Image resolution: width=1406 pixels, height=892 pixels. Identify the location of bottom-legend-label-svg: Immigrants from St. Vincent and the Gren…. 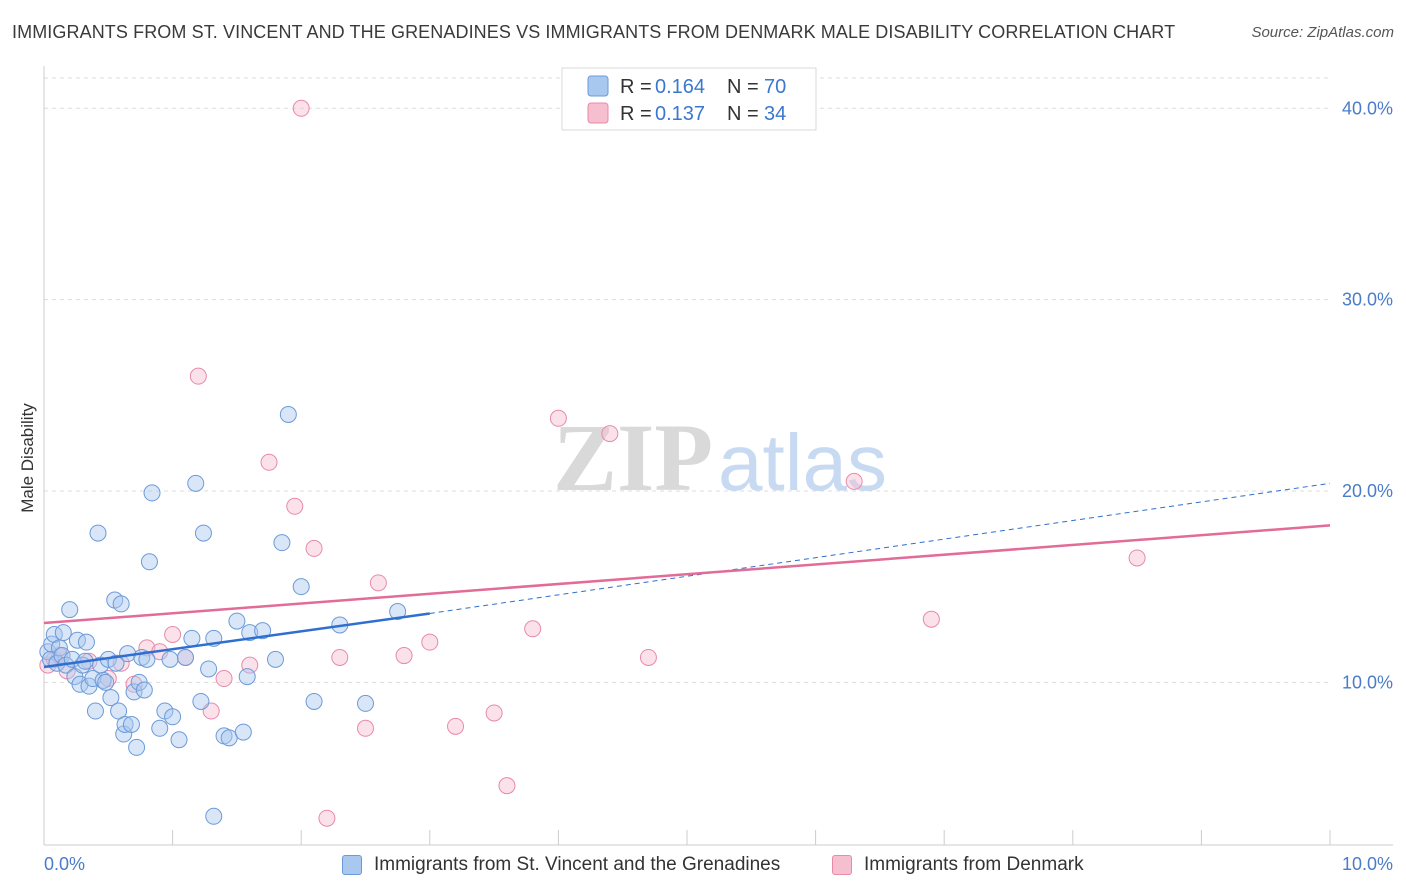
(577, 864).